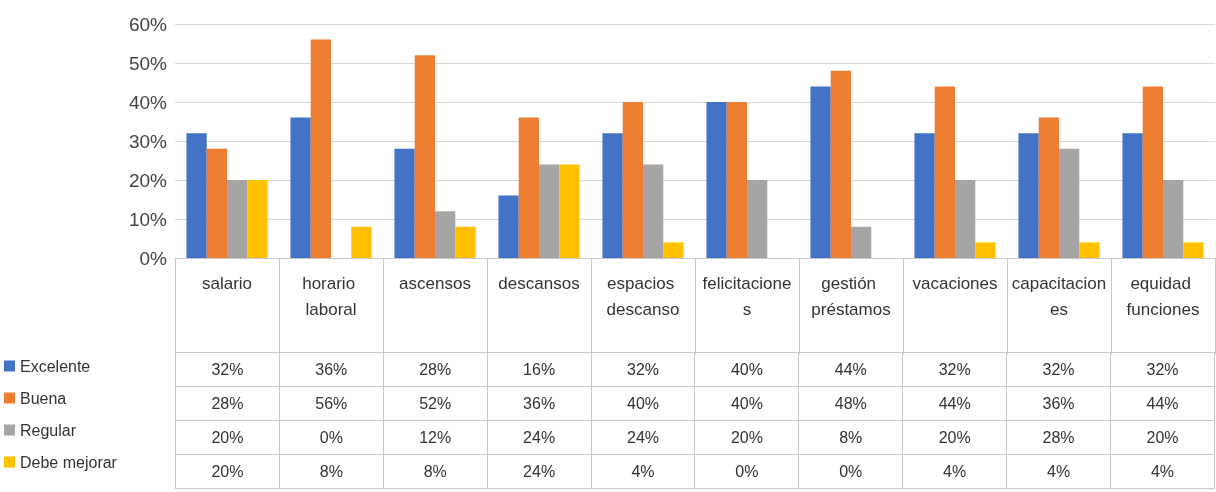 This screenshot has width=1216, height=492. I want to click on x-tick-label: ascensos, so click(435, 283).